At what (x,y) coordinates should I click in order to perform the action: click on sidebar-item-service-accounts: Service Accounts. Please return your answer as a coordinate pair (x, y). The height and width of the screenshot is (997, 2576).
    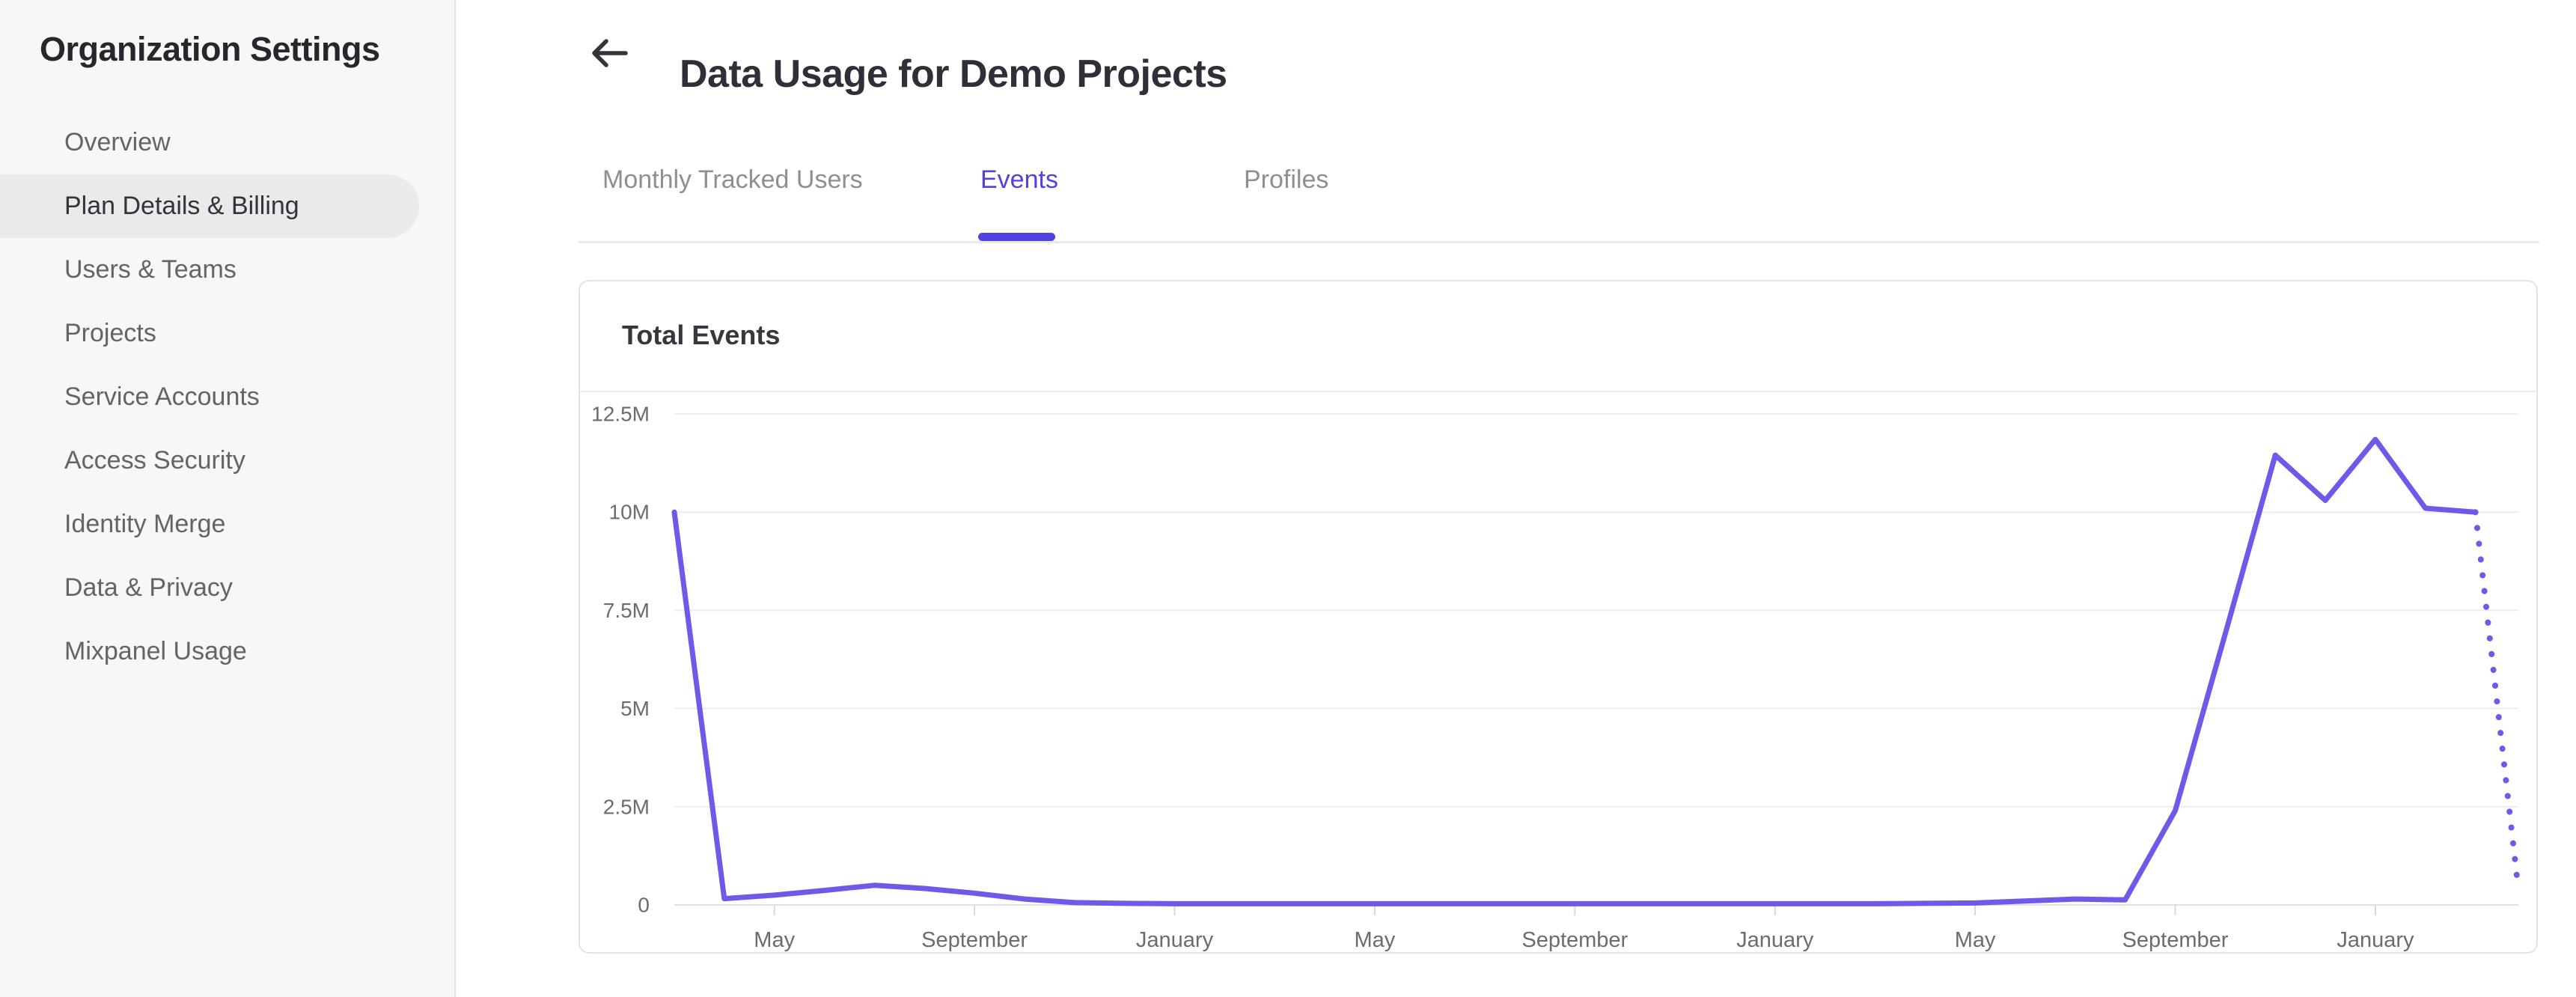
    Looking at the image, I should click on (162, 396).